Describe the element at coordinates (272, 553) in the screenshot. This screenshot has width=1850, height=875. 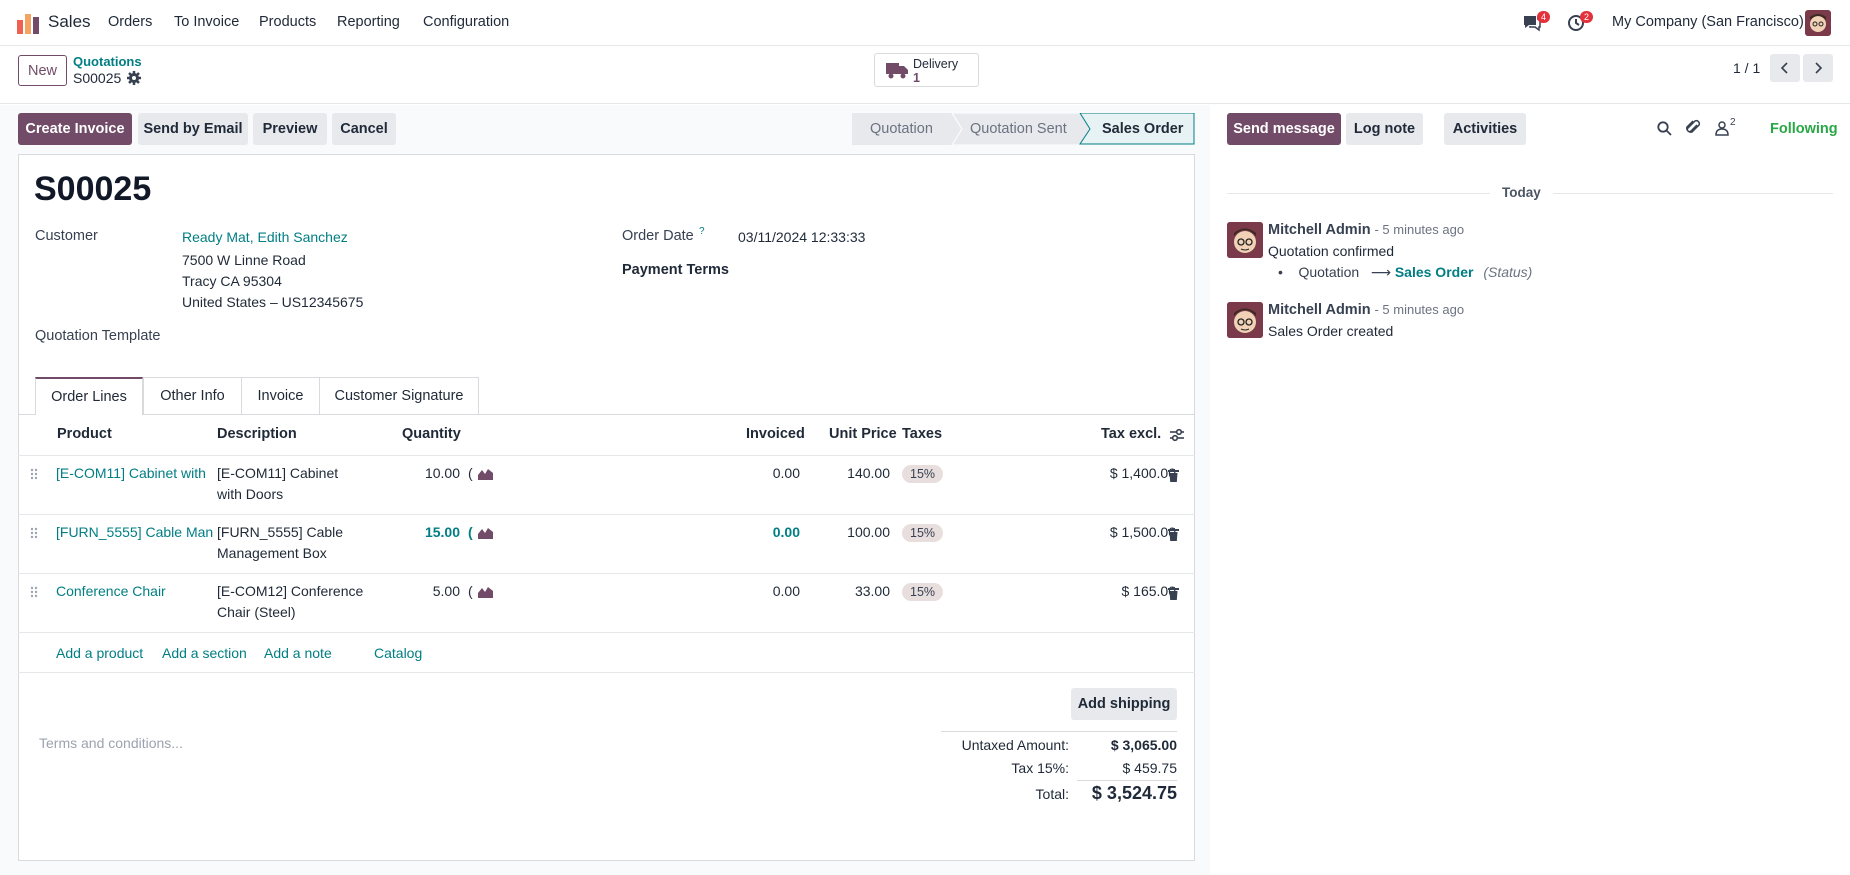
I see `line-description-2: Management Box` at that location.